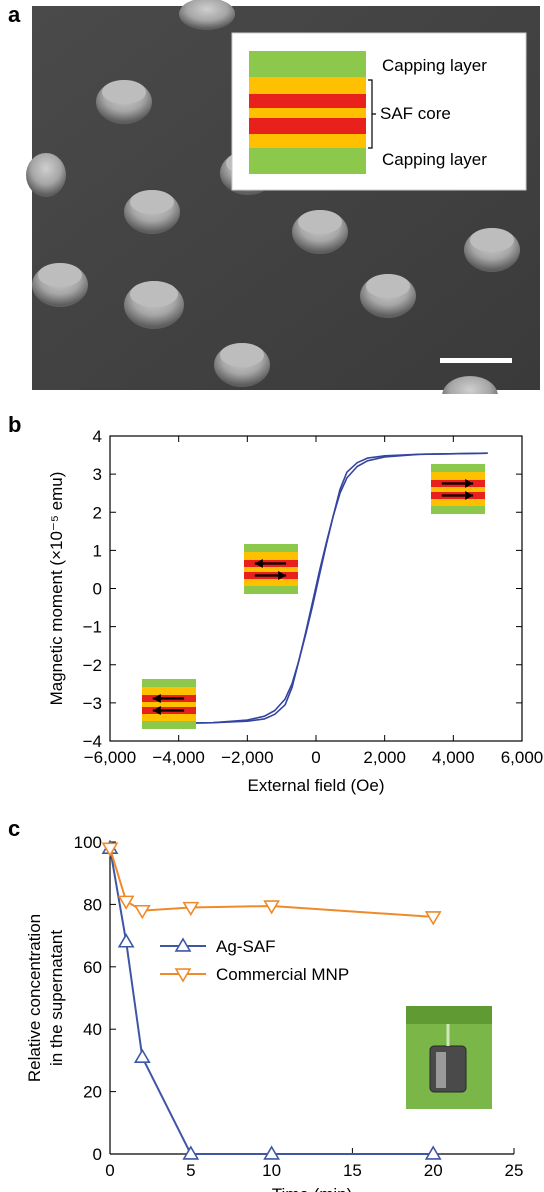 This screenshot has width=544, height=1192. What do you see at coordinates (312, 1188) in the screenshot?
I see `x-axis-title: Time (min)` at bounding box center [312, 1188].